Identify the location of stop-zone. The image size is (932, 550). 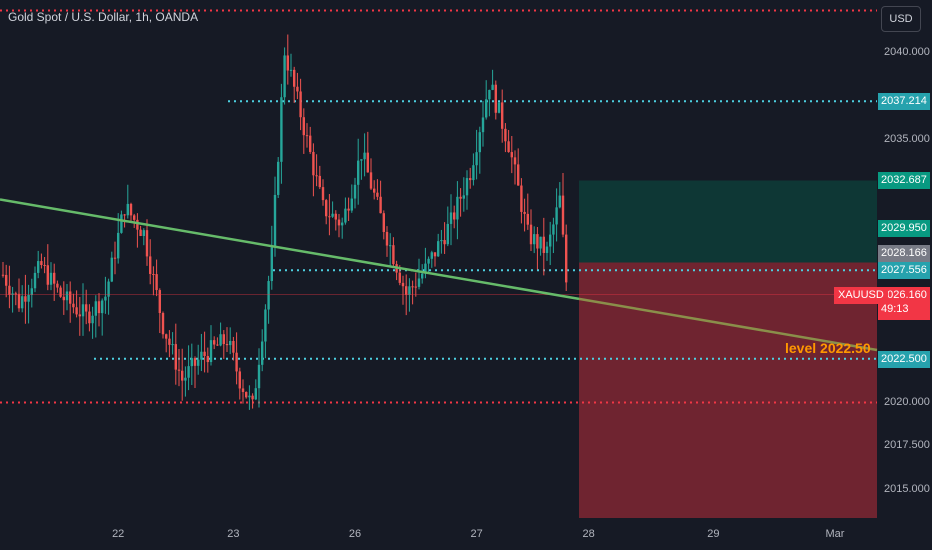
(728, 390).